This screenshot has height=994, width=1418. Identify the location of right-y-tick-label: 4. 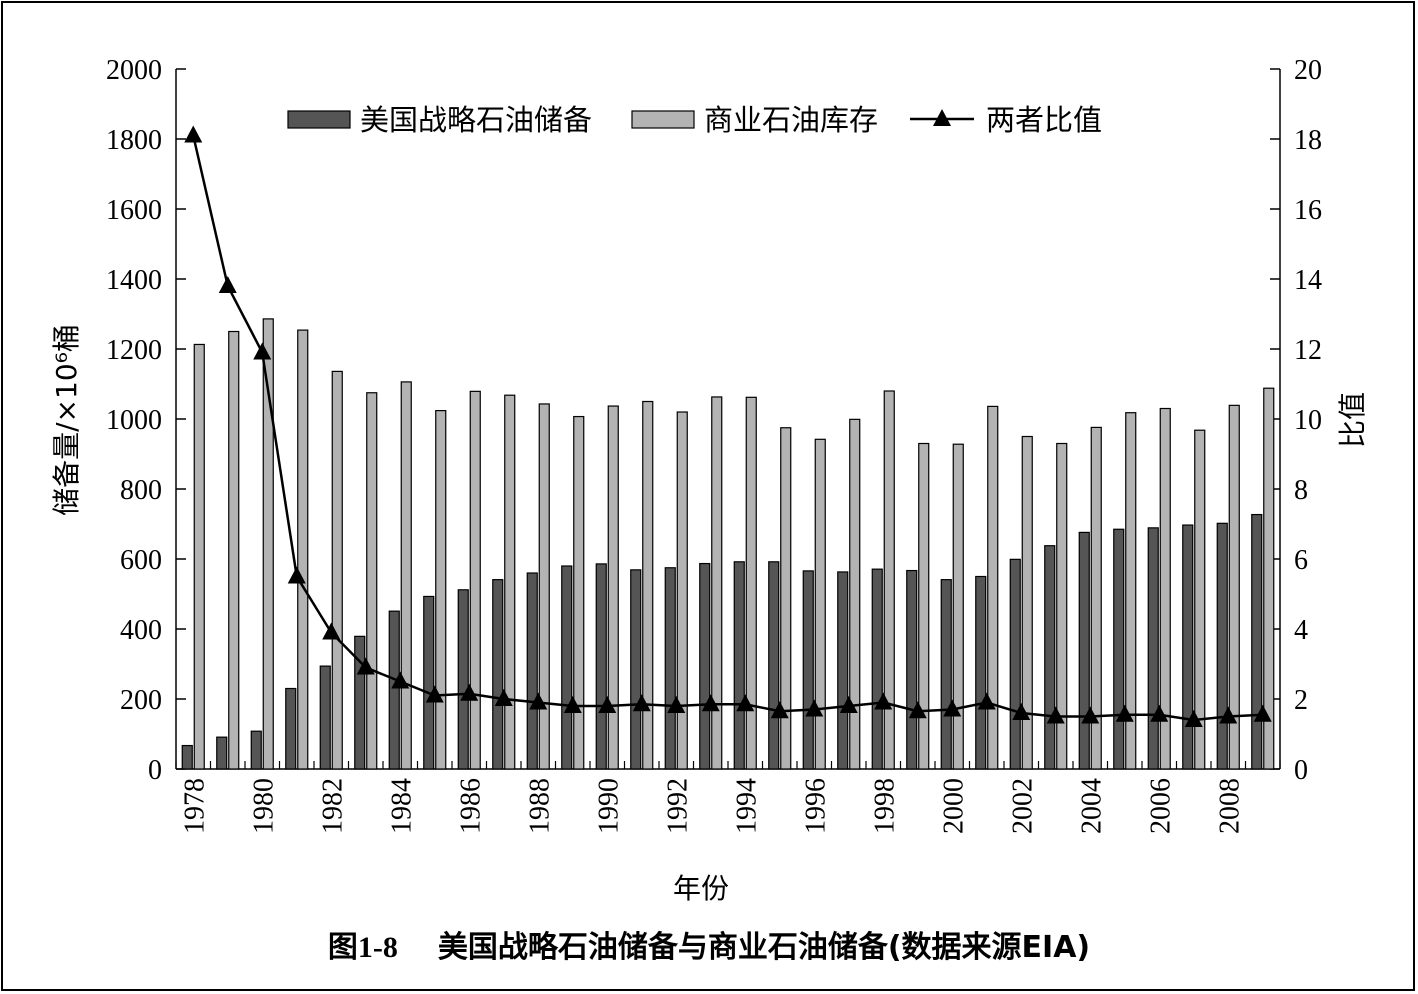
(1301, 630).